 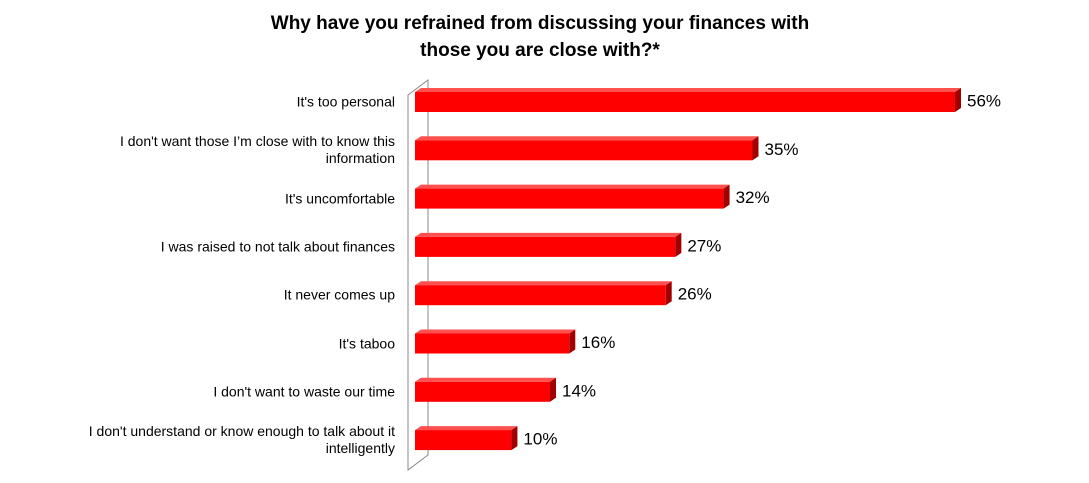 I want to click on category-label: I don't want to waste our time, so click(x=304, y=391).